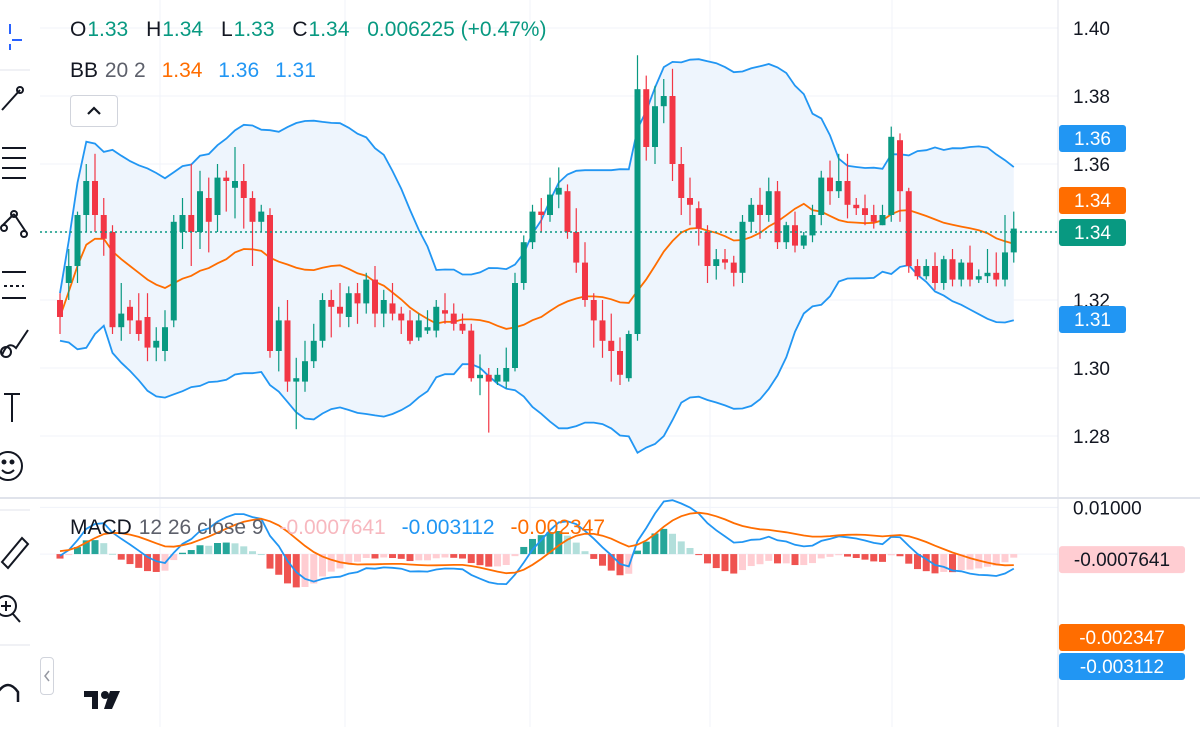  What do you see at coordinates (11, 466) in the screenshot?
I see `emoji-icon` at bounding box center [11, 466].